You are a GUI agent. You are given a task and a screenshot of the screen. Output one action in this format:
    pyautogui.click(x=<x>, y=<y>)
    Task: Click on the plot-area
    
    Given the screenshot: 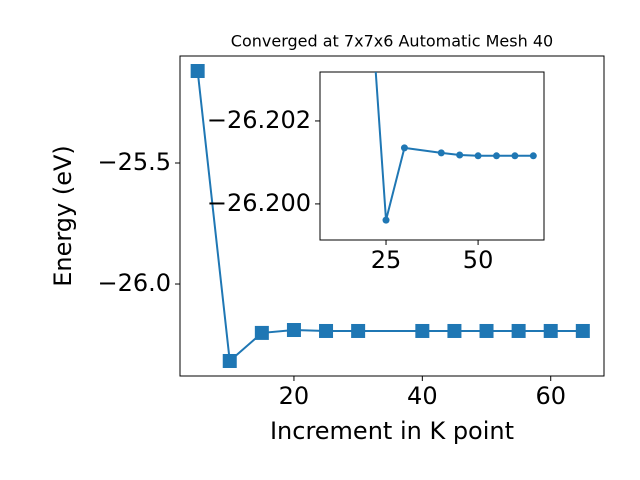 What is the action you would take?
    pyautogui.click(x=455, y=148)
    